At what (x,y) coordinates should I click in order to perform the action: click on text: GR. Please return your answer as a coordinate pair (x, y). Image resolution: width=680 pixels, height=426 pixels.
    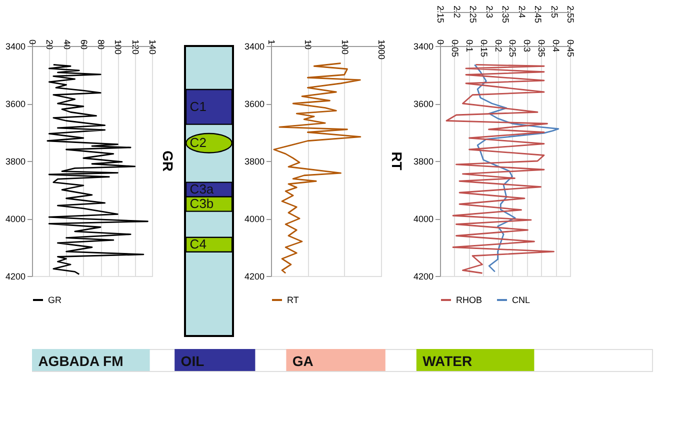
    Looking at the image, I should click on (168, 161).